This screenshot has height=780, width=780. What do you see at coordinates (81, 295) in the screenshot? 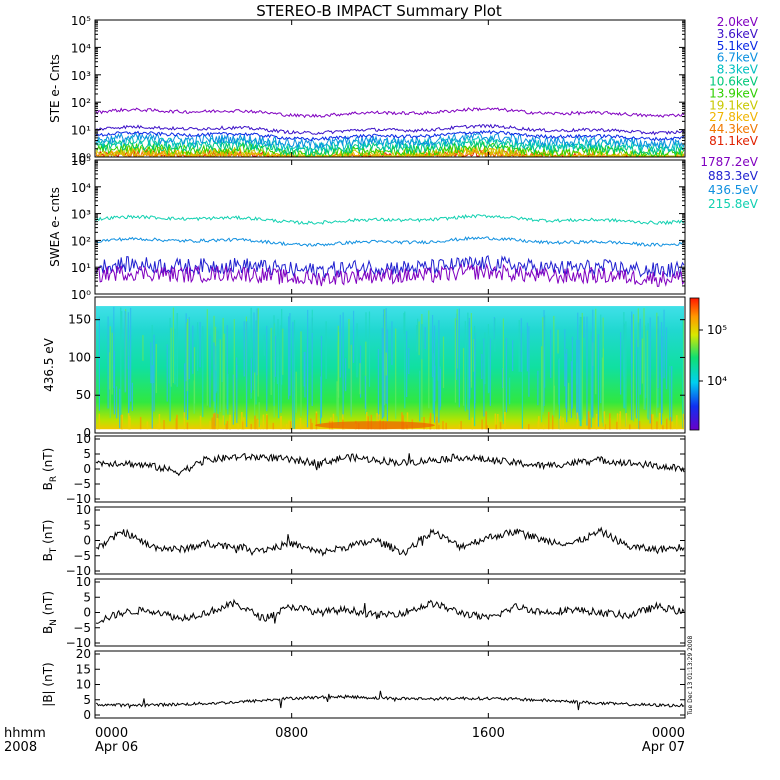
I see `y-tick-label: 10⁰` at bounding box center [81, 295].